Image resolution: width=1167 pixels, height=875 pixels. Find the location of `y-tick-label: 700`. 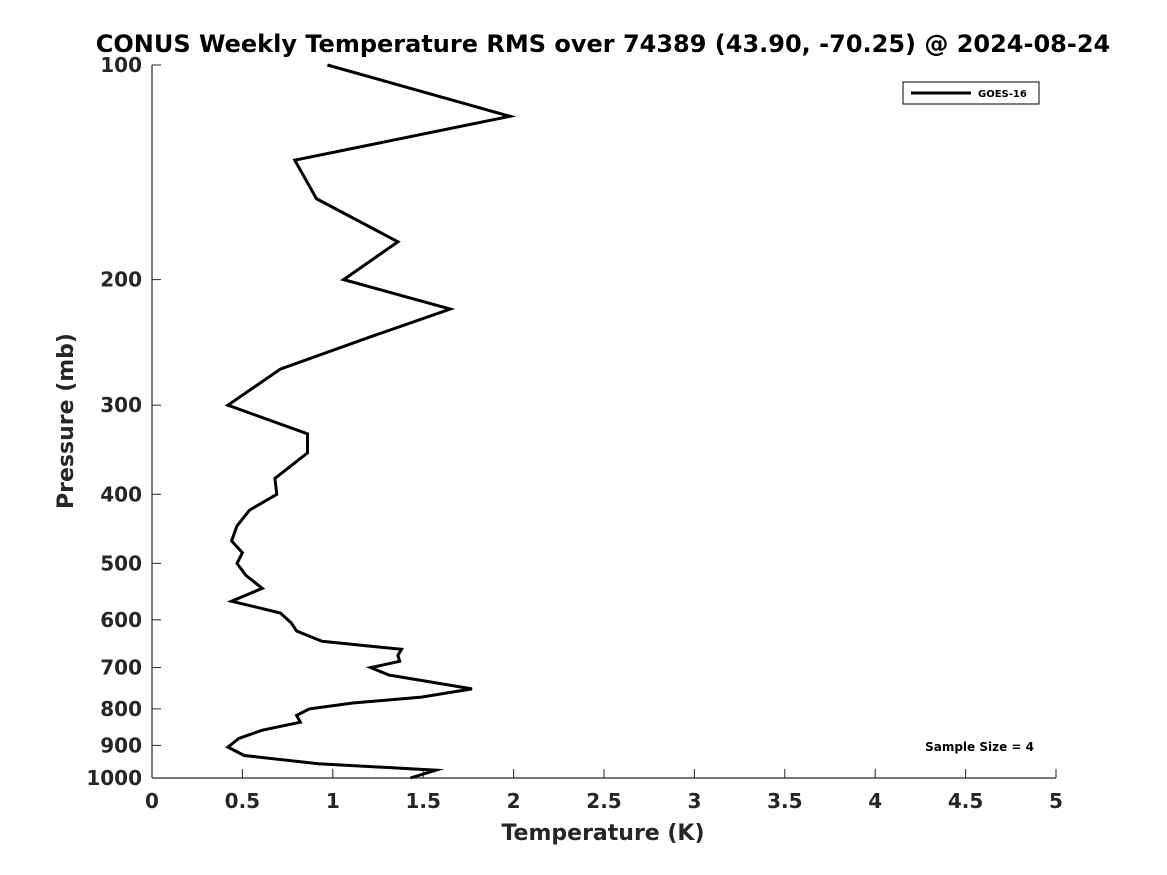

y-tick-label: 700 is located at coordinates (121, 668).